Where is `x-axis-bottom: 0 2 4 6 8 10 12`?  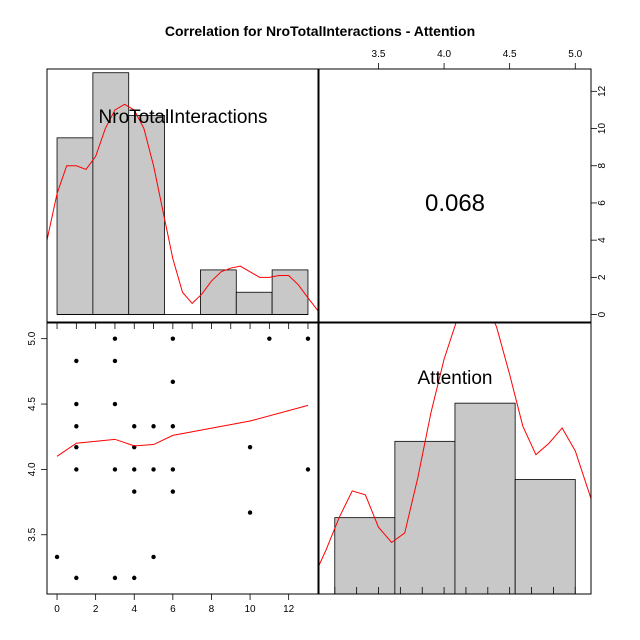 x-axis-bottom: 0 2 4 6 8 10 12 is located at coordinates (174, 604).